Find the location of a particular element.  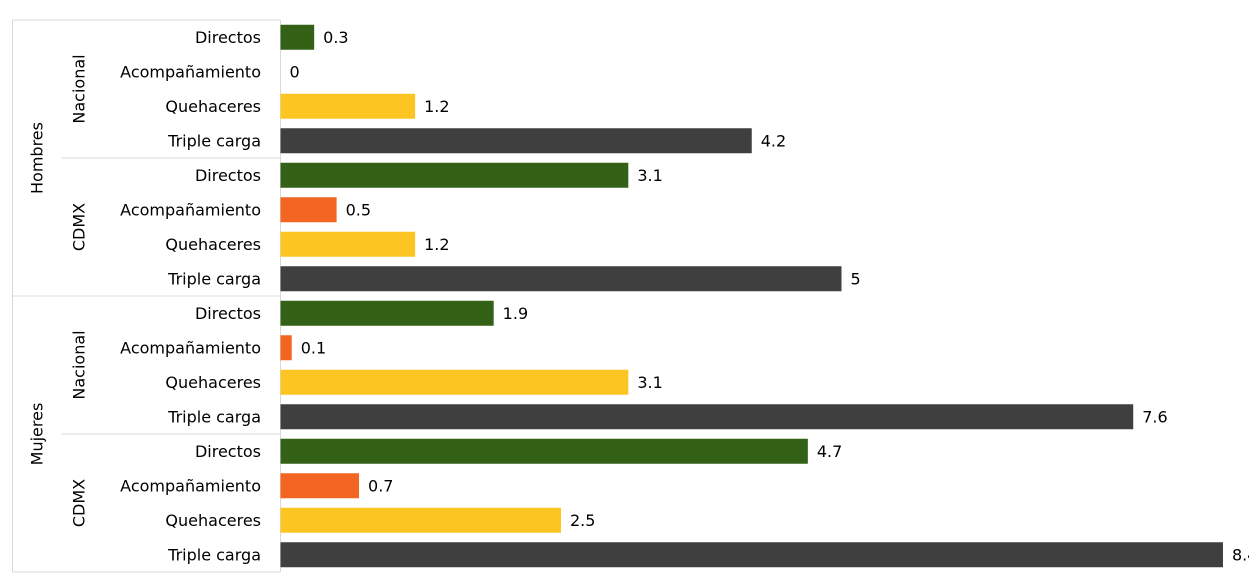

data-label: 4.7 is located at coordinates (829, 451).